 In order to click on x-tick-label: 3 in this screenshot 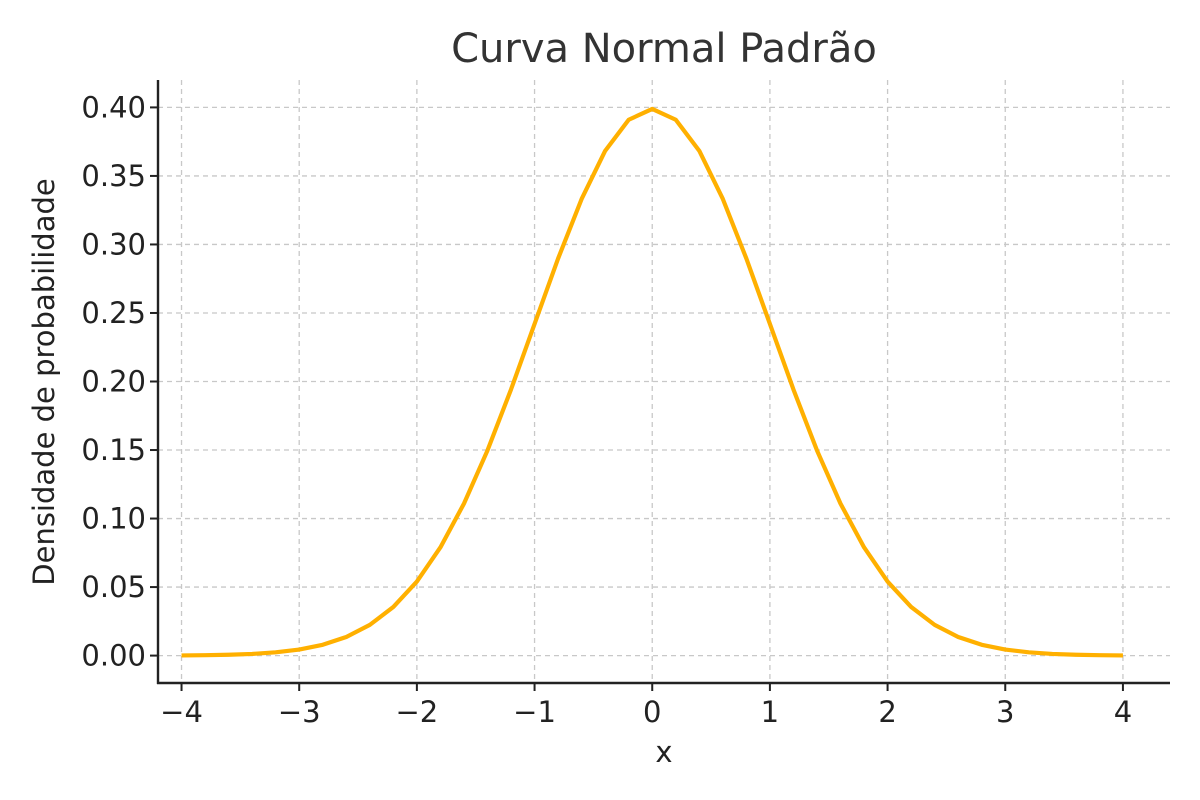, I will do `click(1005, 712)`.